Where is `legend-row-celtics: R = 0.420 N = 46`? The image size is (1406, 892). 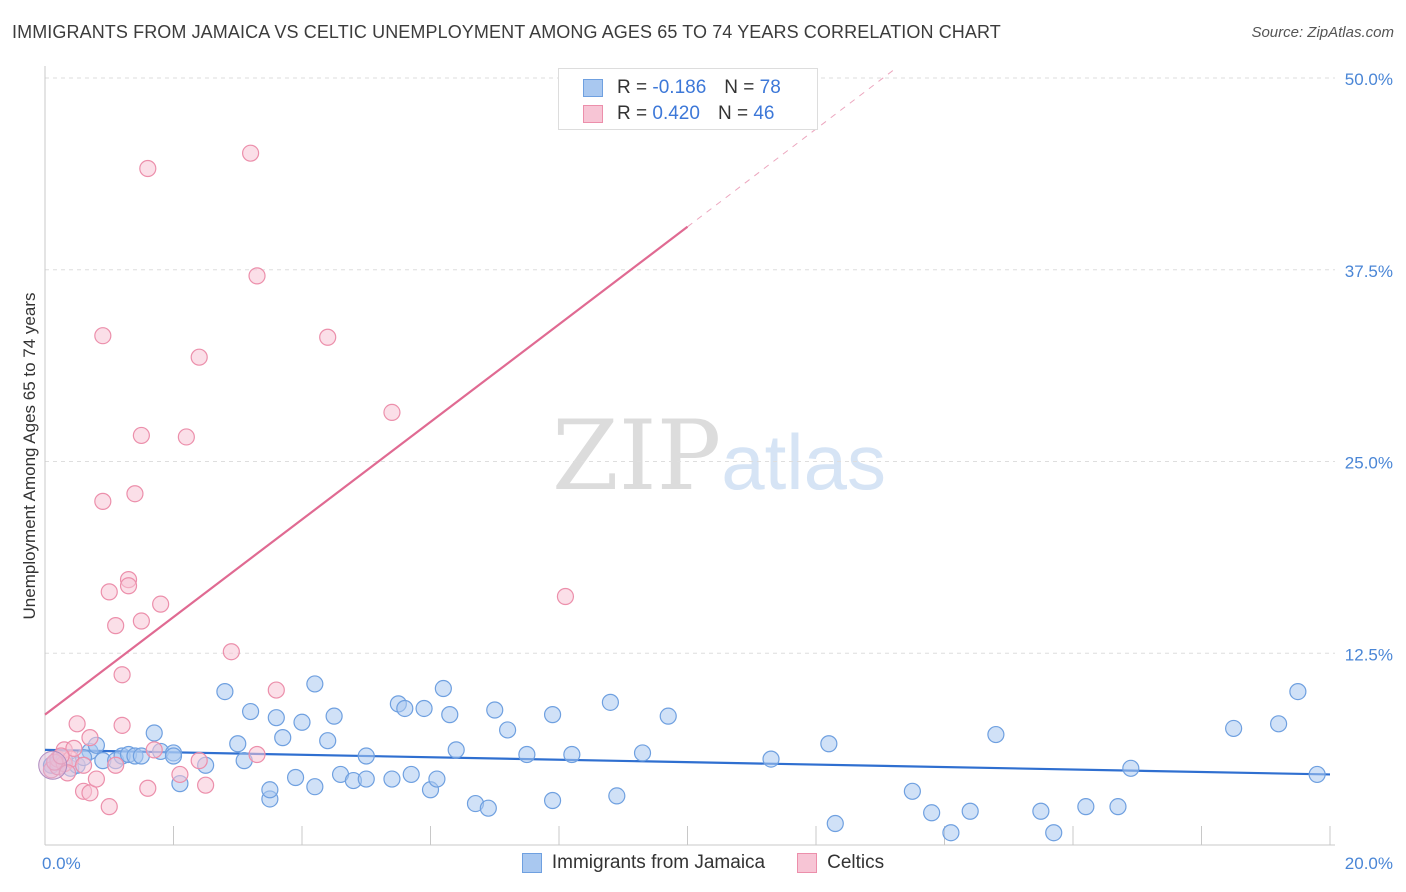
legend-row-celtics: R = 0.420 N = 46 is located at coordinates (678, 114).